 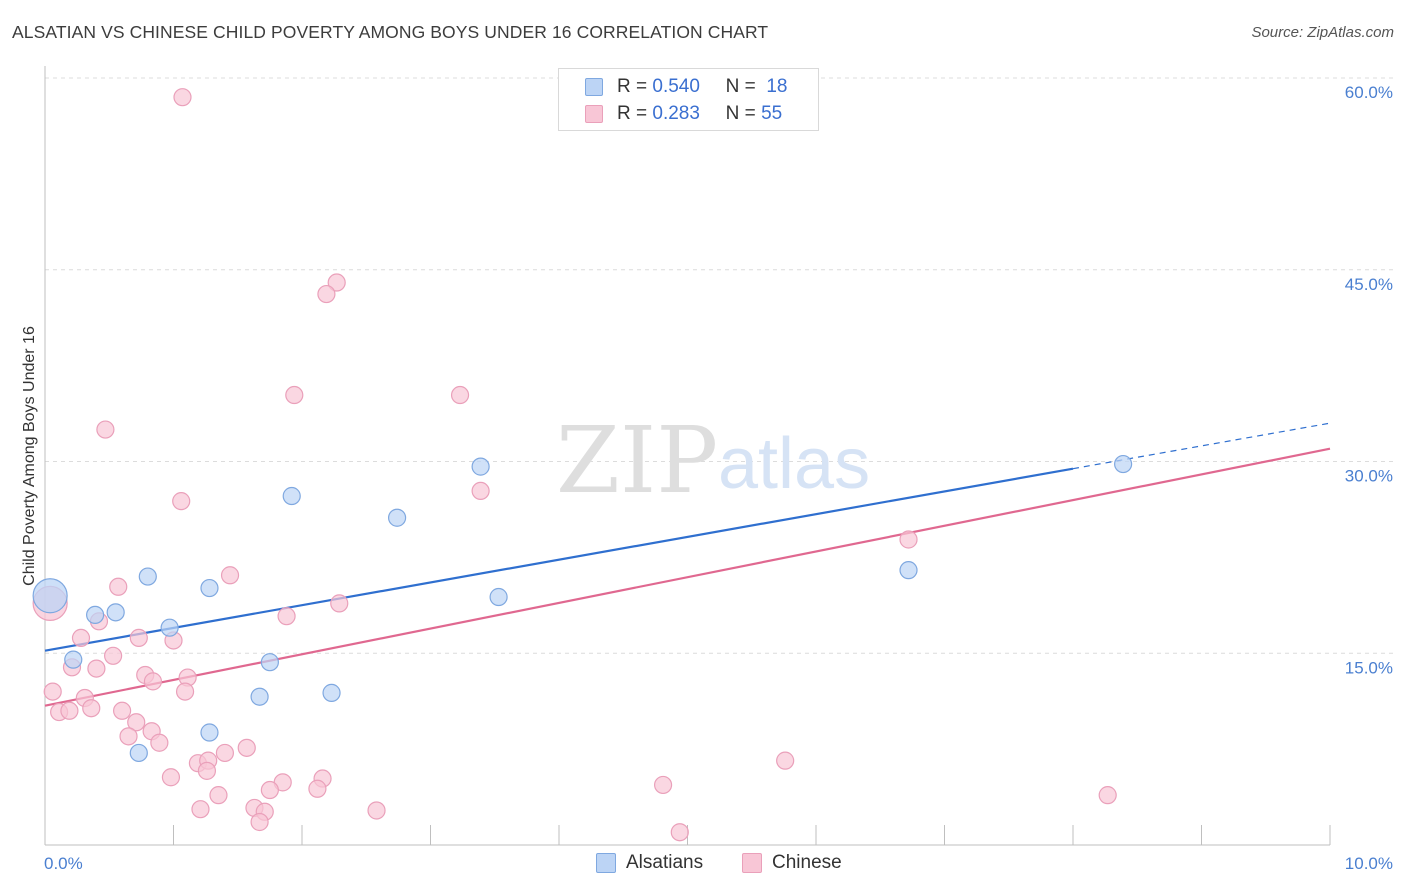 I want to click on legend-chinese: Chinese, so click(x=792, y=863).